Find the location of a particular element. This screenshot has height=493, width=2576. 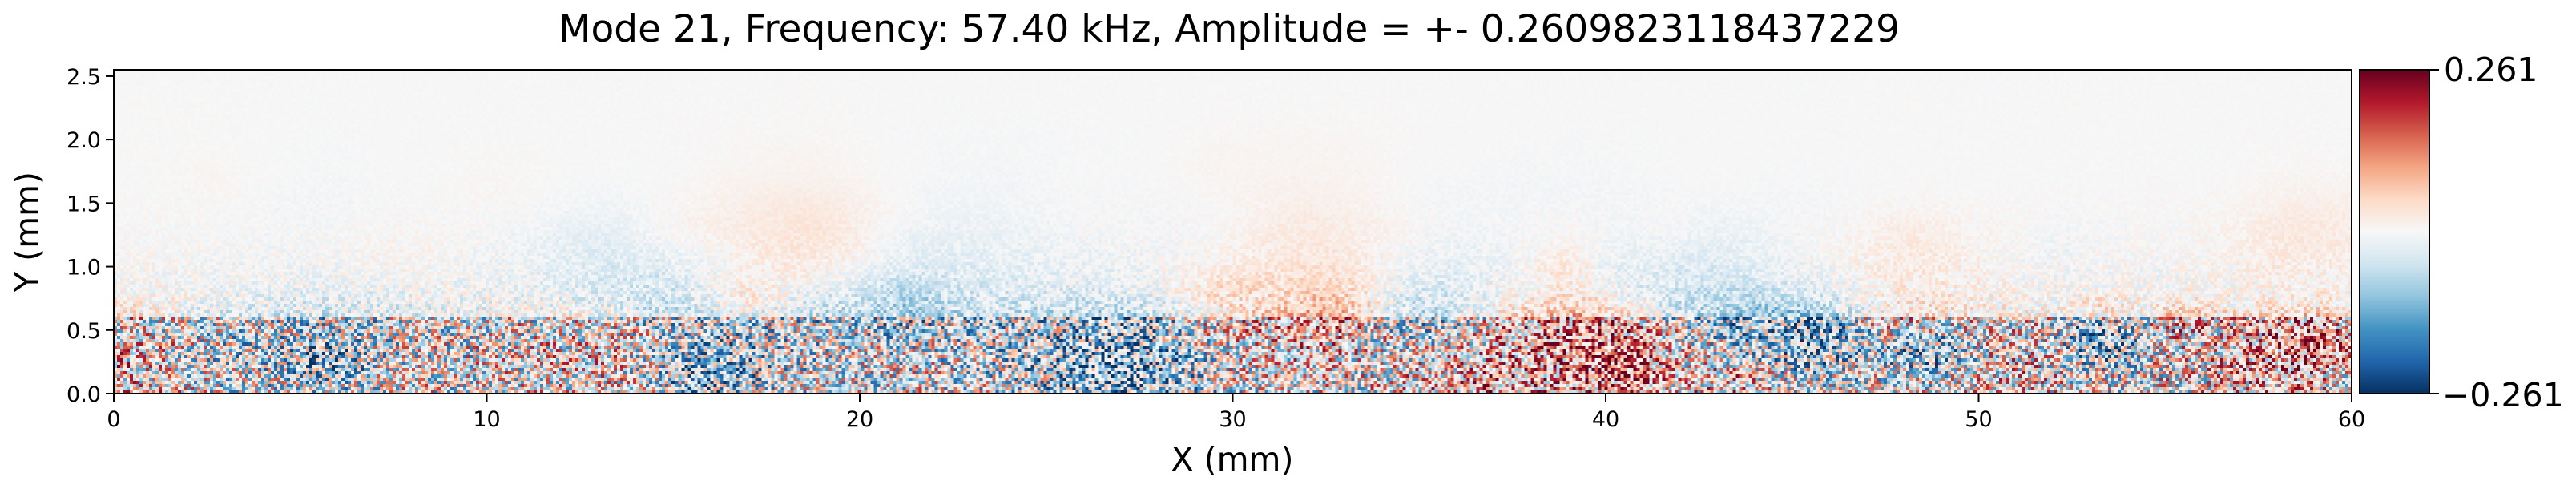

y-tick-label: 0.0 is located at coordinates (84, 394).